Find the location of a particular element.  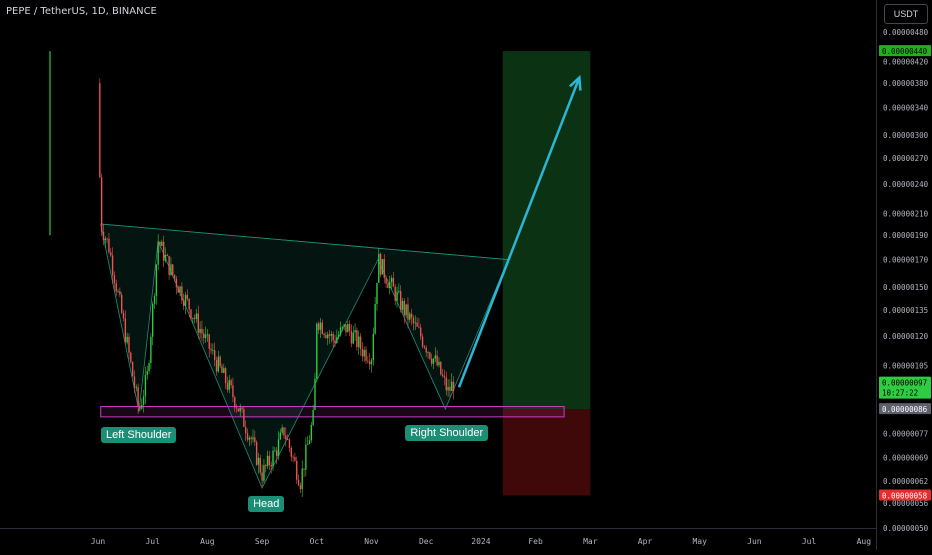

price-tick-label: 0.00000170 is located at coordinates (906, 260).